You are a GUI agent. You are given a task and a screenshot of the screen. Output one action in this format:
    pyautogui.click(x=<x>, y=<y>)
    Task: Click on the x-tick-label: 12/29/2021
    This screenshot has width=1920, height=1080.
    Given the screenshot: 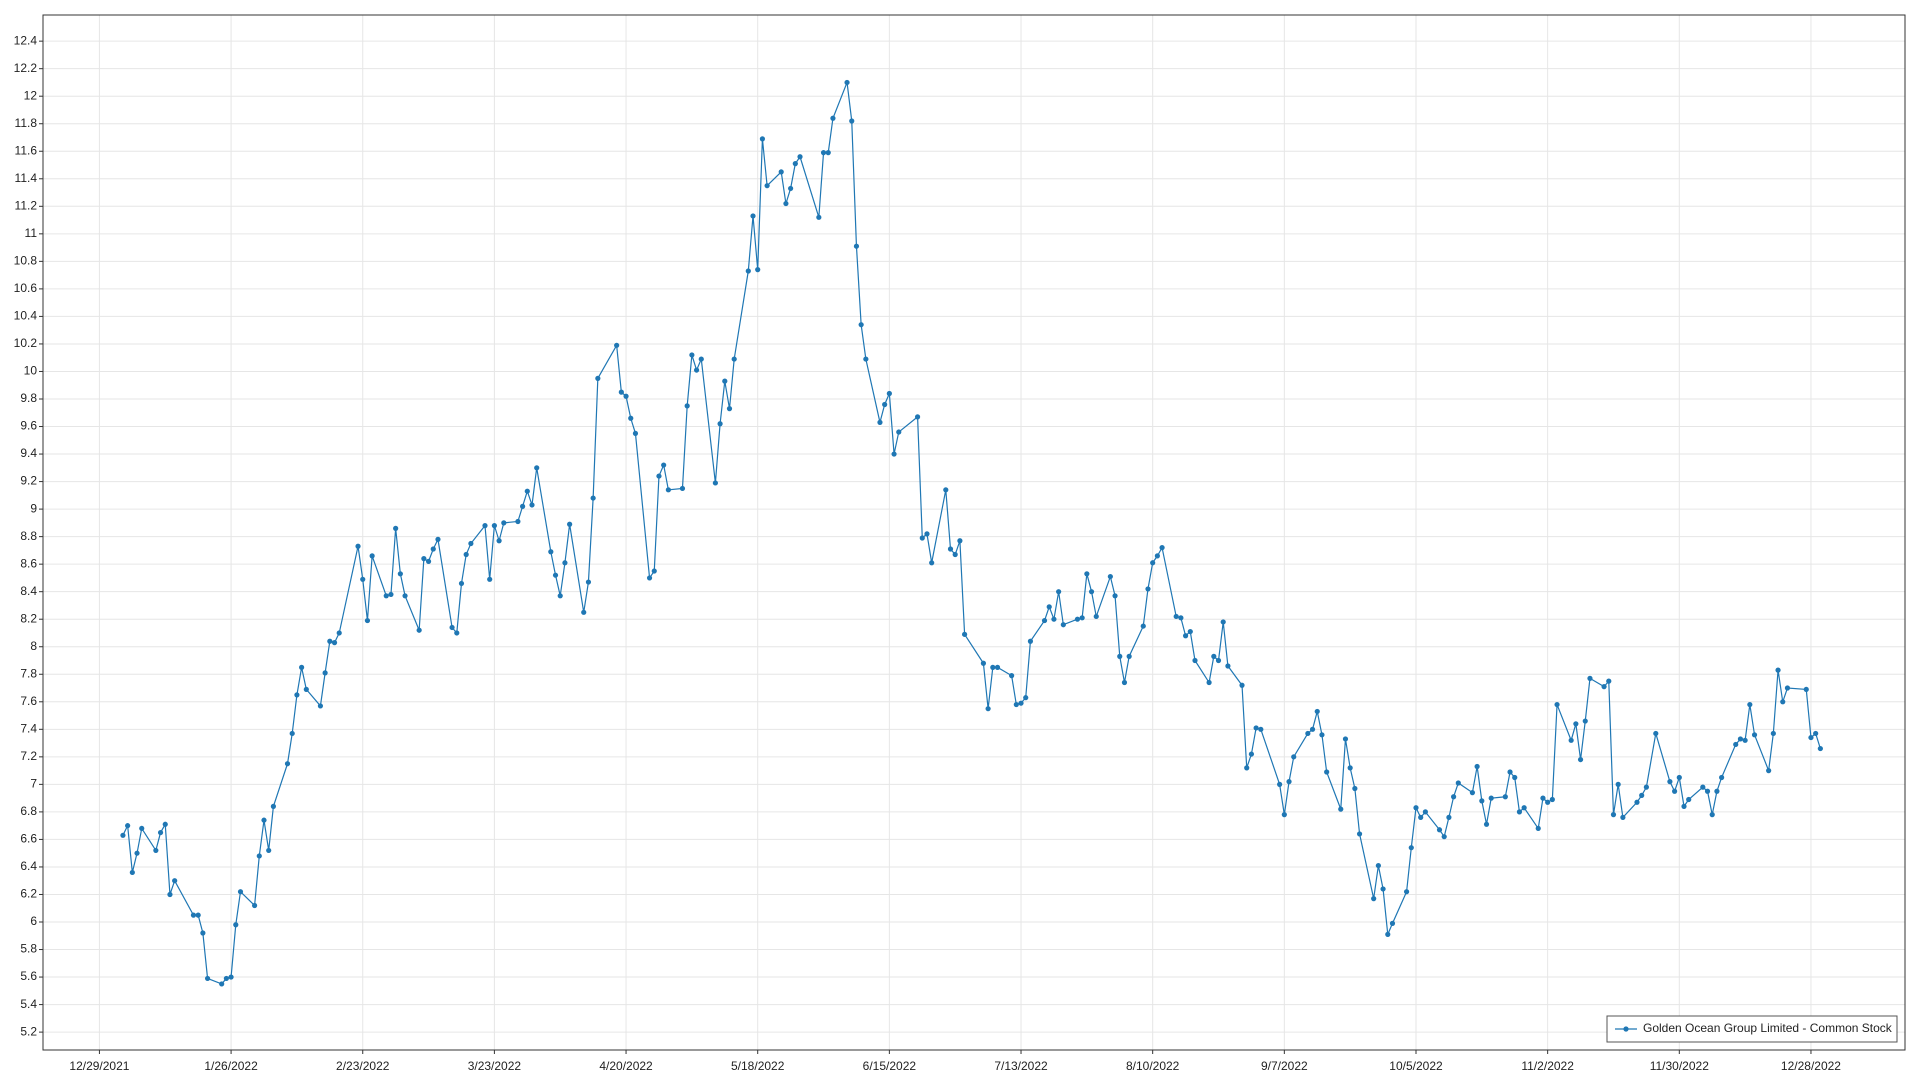 What is the action you would take?
    pyautogui.click(x=99, y=1066)
    